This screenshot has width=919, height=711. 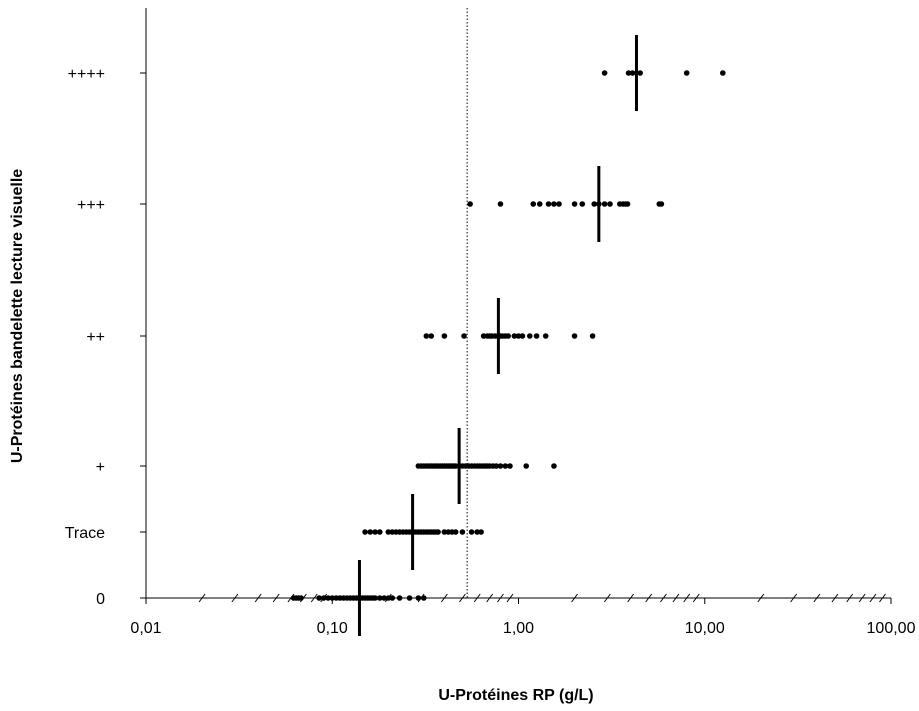 What do you see at coordinates (100, 599) in the screenshot?
I see `y-tick-label: 0` at bounding box center [100, 599].